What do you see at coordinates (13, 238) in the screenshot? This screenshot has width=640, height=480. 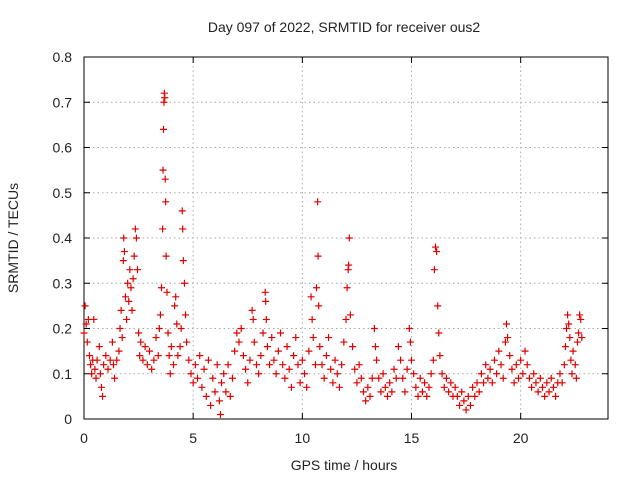 I see `y-axis-label: SRMTID / TECUs` at bounding box center [13, 238].